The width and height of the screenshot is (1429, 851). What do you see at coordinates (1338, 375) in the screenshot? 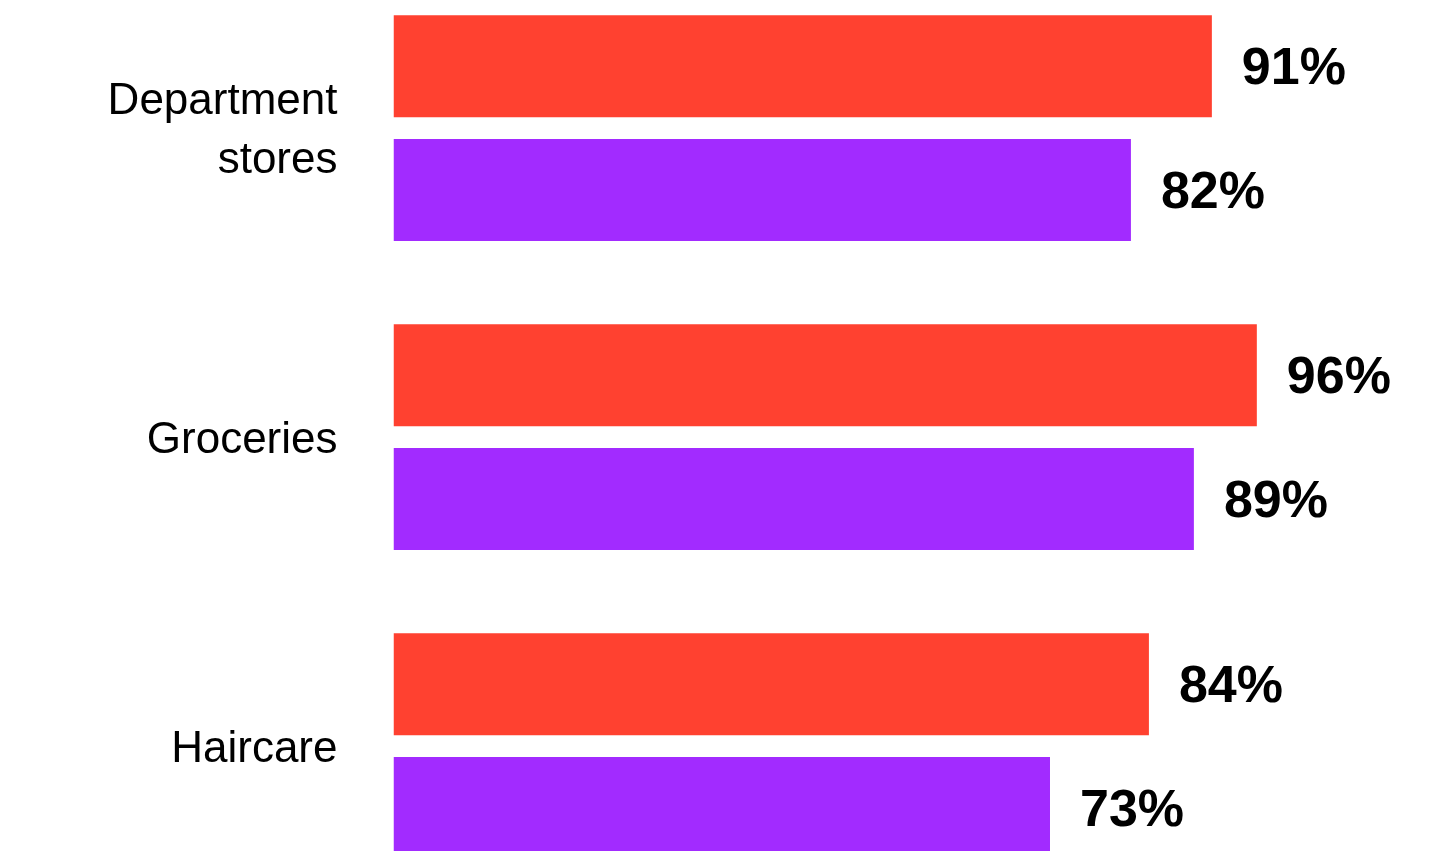
I see `data-label: 96%` at bounding box center [1338, 375].